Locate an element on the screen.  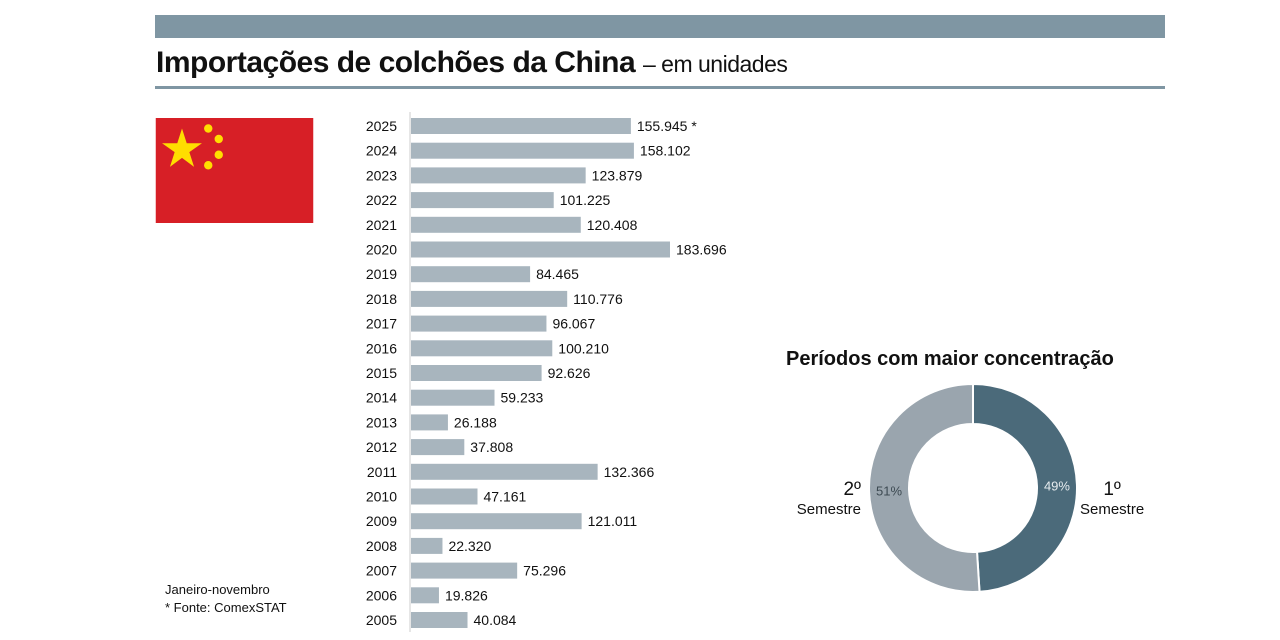
legend-first: 1º Semestre is located at coordinates (1112, 500).